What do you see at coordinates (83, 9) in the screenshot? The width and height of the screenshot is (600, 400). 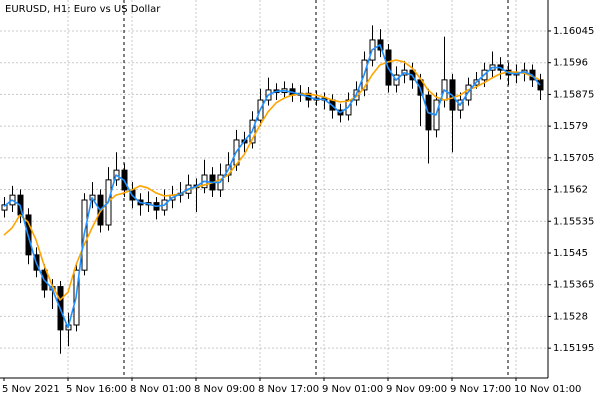 I see `chart-title: EURUSD, H1: Euro vs US Dollar` at bounding box center [83, 9].